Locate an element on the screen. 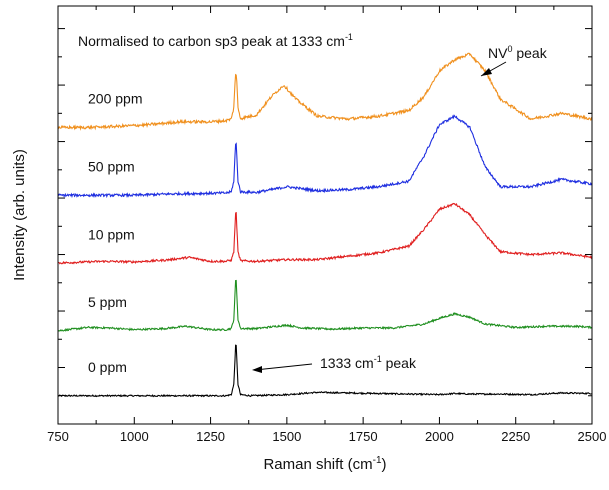 This screenshot has height=490, width=609. x-tick-label: 2000 is located at coordinates (439, 436).